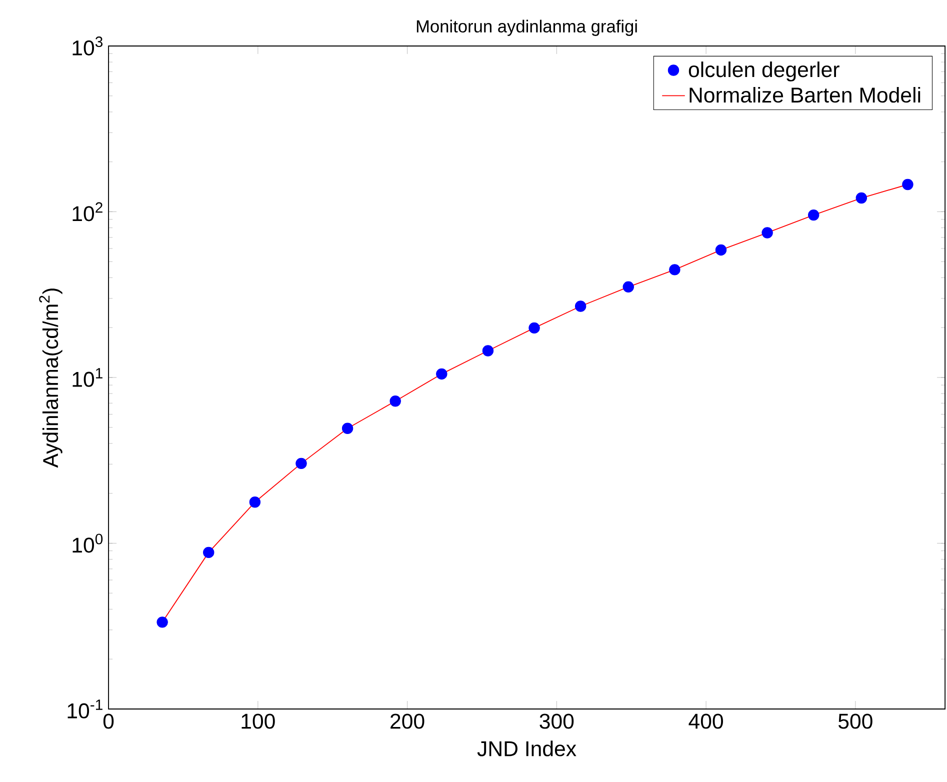  What do you see at coordinates (87, 46) in the screenshot?
I see `y-tick-label: 10$^{3}$` at bounding box center [87, 46].